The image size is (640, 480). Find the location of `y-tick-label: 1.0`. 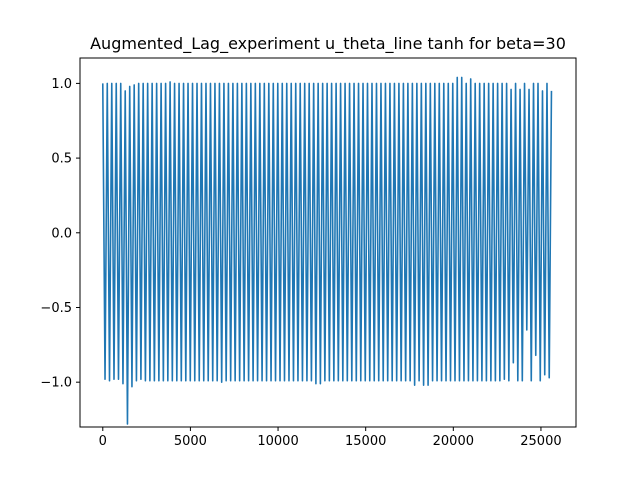

y-tick-label: 1.0 is located at coordinates (61, 84).